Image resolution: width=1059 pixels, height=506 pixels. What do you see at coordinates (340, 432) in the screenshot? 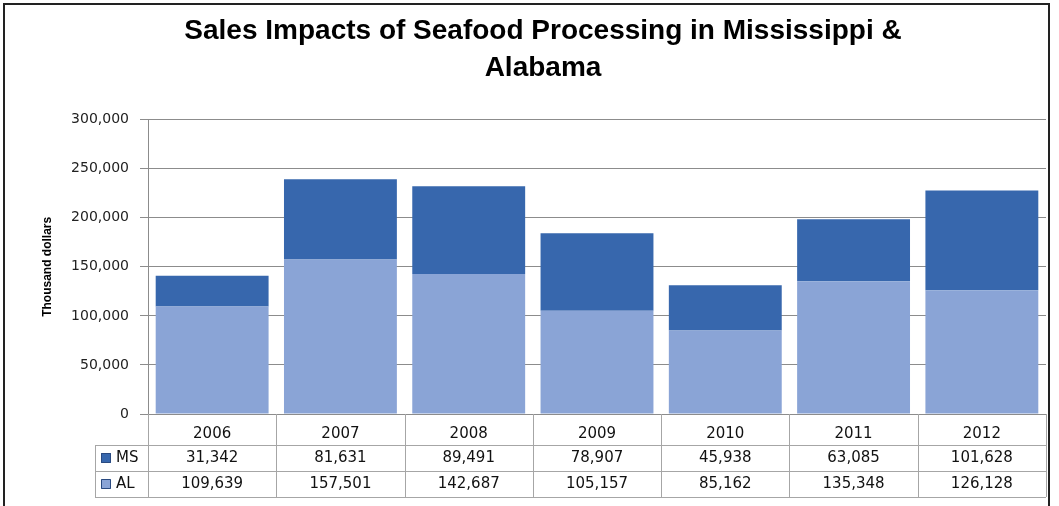
I see `x-tick-label: 2007` at bounding box center [340, 432].